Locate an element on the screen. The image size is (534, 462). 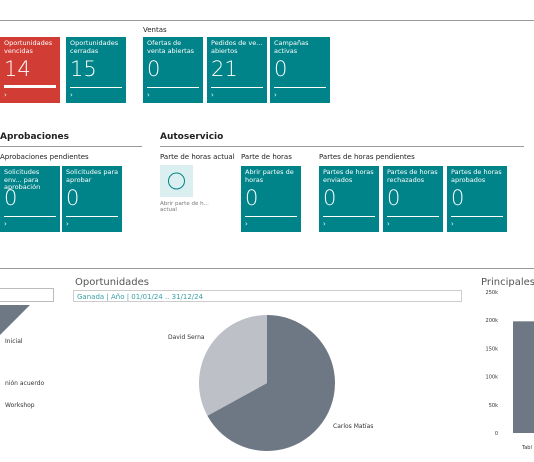
tile: Oportunidades cerradas 15 › is located at coordinates (96, 70).